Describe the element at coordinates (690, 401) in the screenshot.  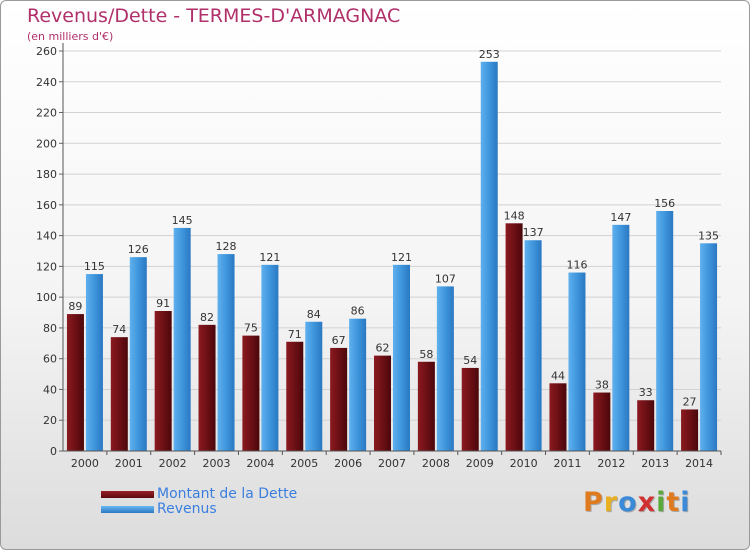
I see `data-label-dette: 27` at that location.